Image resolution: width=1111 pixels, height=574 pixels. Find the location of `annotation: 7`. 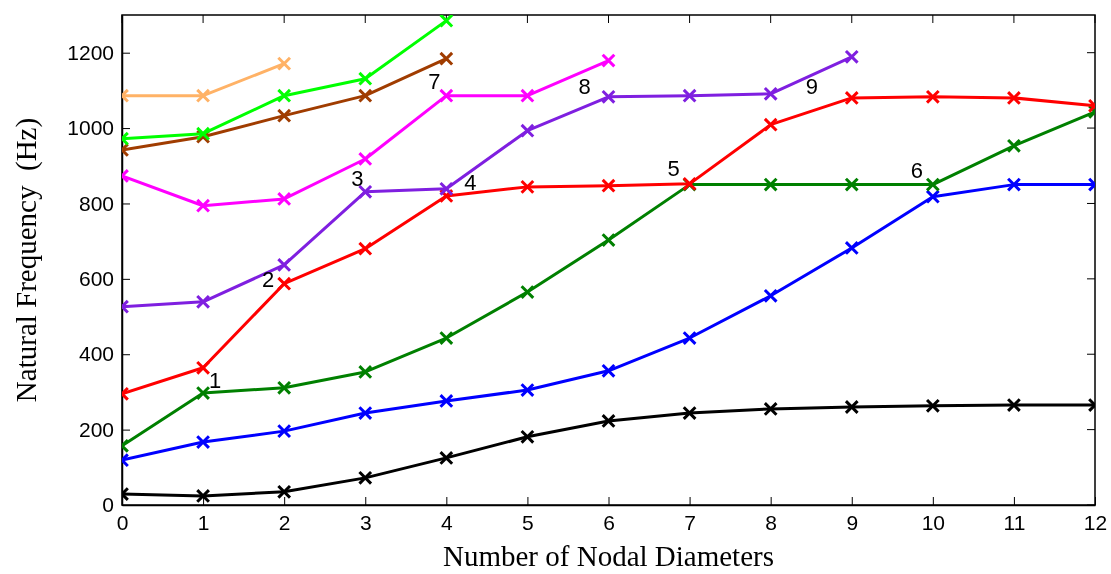

annotation: 7 is located at coordinates (434, 82).